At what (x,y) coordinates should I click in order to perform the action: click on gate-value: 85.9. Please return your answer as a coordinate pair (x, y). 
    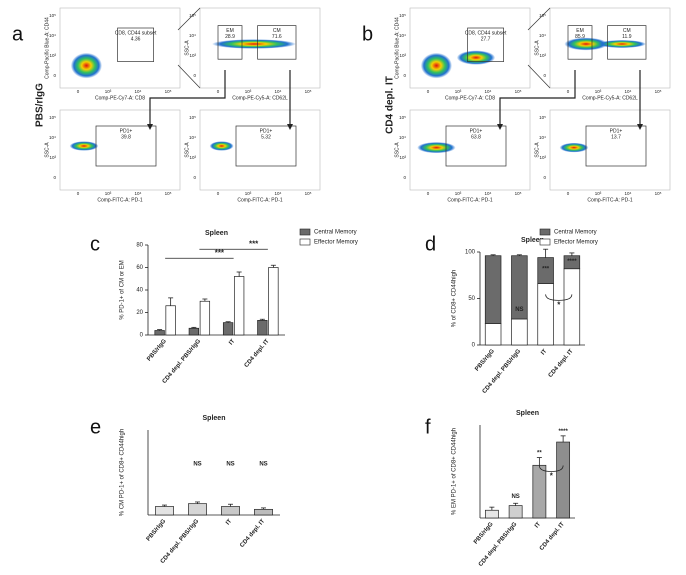
    Looking at the image, I should click on (580, 37).